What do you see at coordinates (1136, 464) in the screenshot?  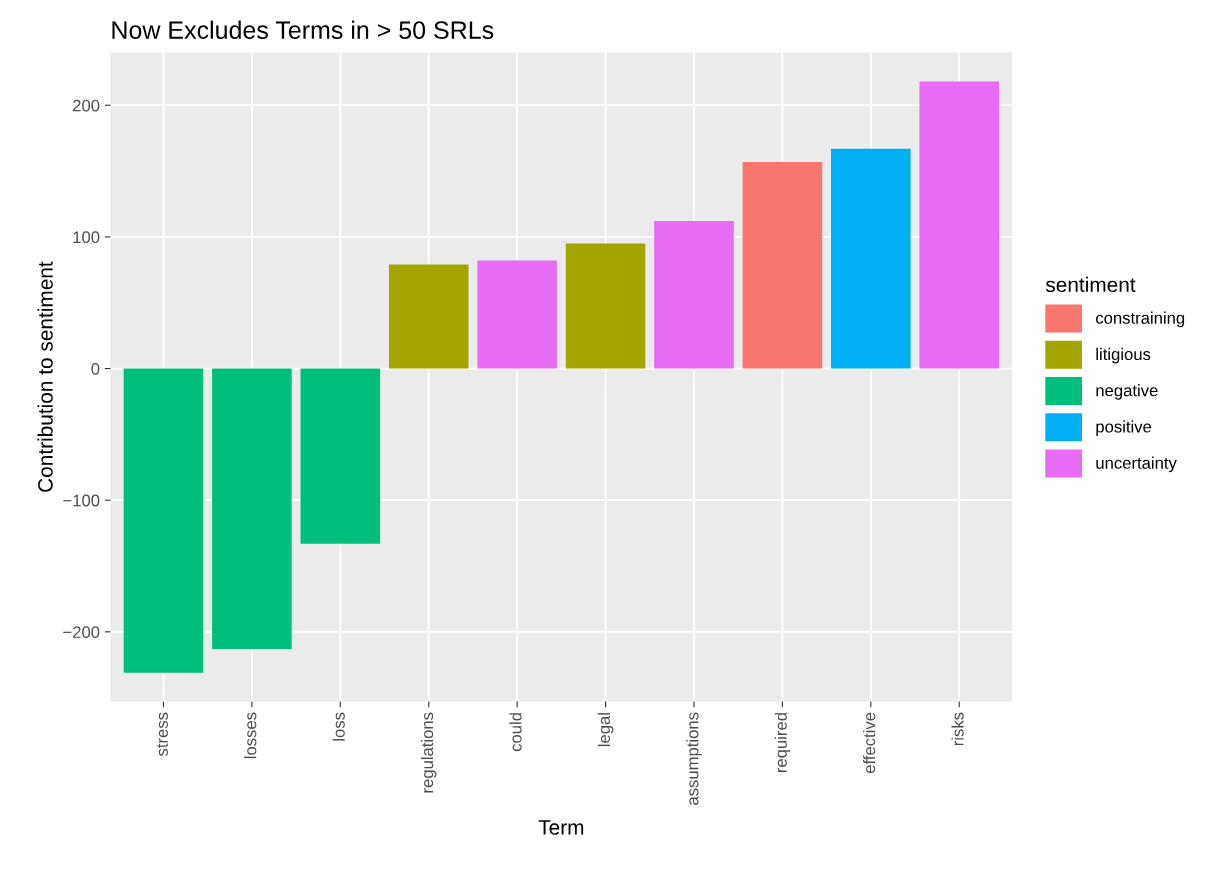 I see `legend-label: uncertainty` at bounding box center [1136, 464].